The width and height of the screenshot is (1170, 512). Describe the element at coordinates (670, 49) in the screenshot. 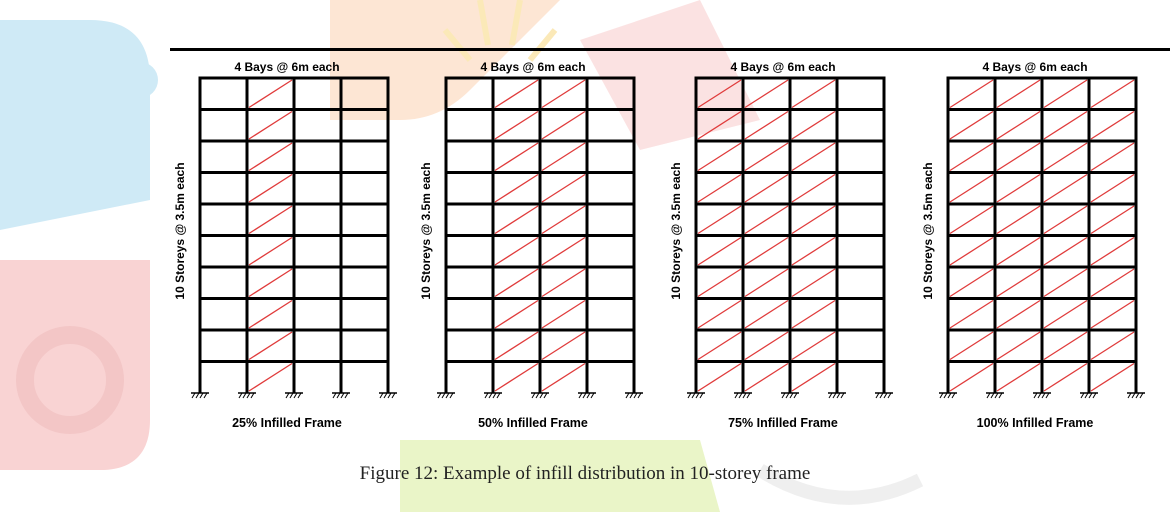

I see `top-rule` at that location.